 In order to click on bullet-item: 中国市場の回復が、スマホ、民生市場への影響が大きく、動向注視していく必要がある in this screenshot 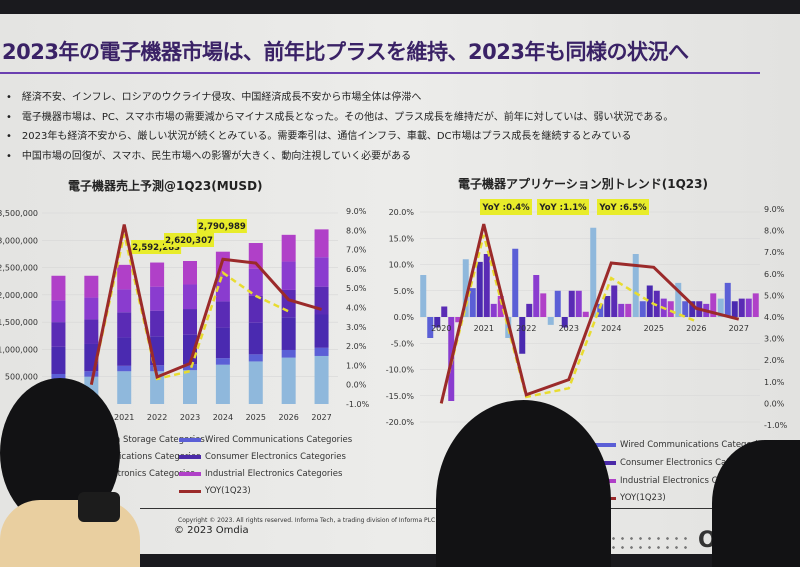, I will do `click(401, 157)`.